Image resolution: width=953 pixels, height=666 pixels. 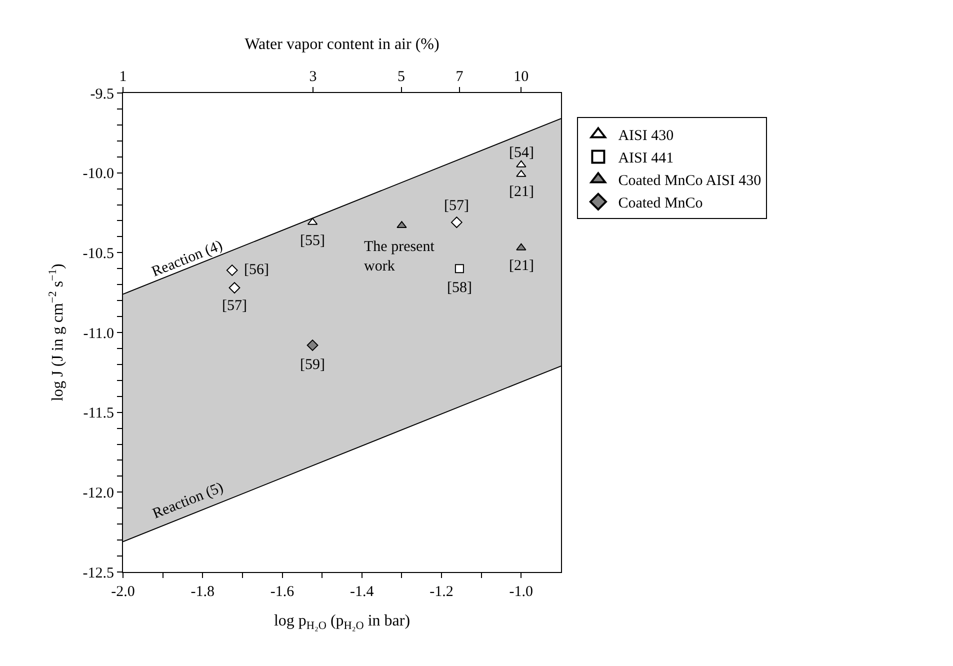 I want to click on x-tick-label: -1.6, so click(x=282, y=592).